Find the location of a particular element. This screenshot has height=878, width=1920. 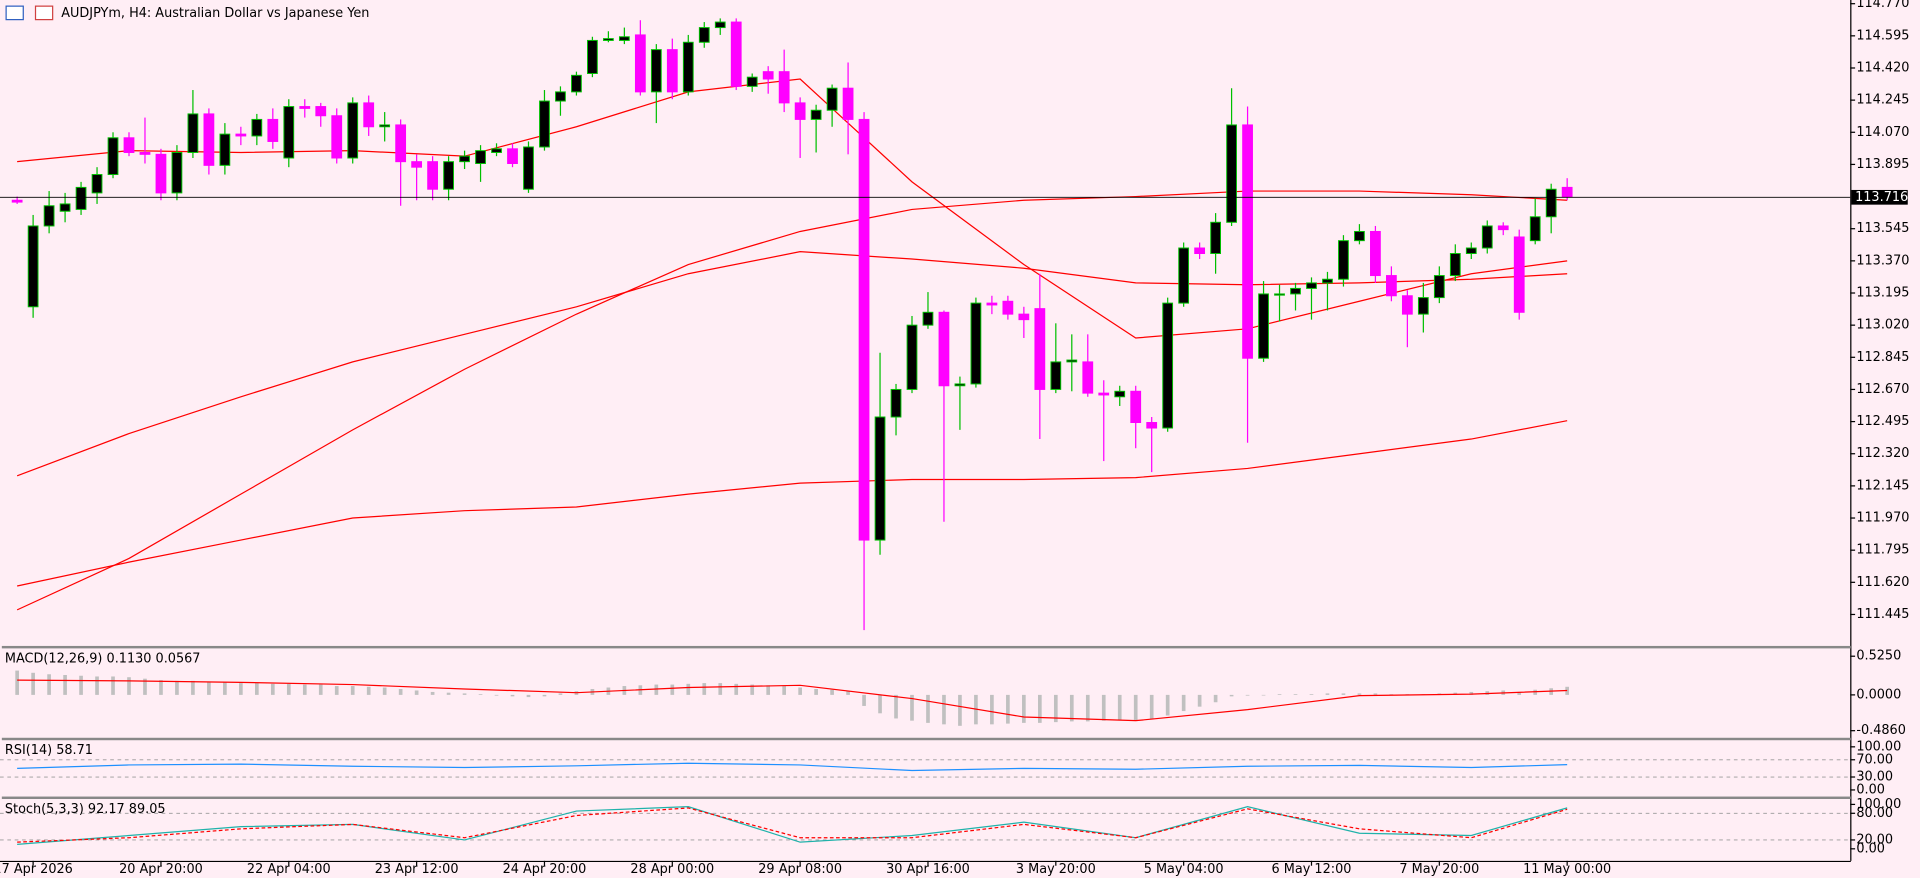

x-tick-label: 24 Apr 20:00 is located at coordinates (545, 869).